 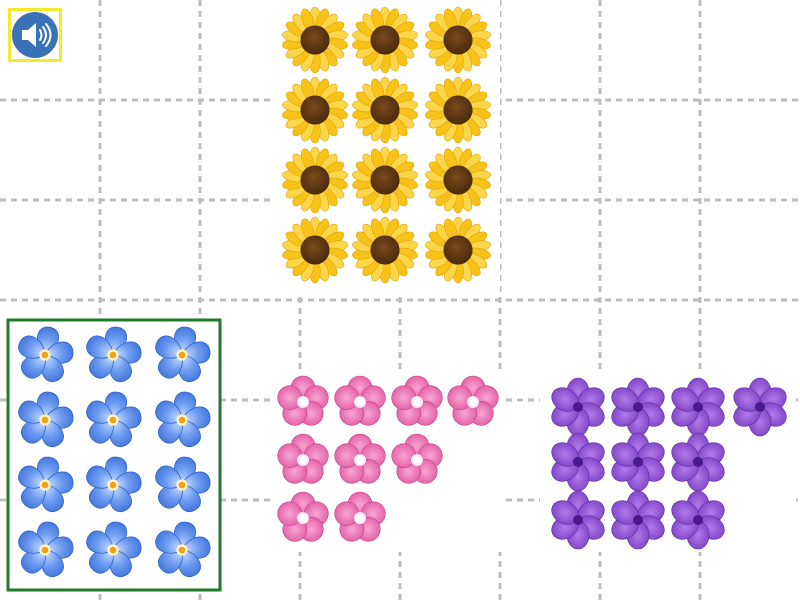 What do you see at coordinates (35, 35) in the screenshot?
I see `sound-button` at bounding box center [35, 35].